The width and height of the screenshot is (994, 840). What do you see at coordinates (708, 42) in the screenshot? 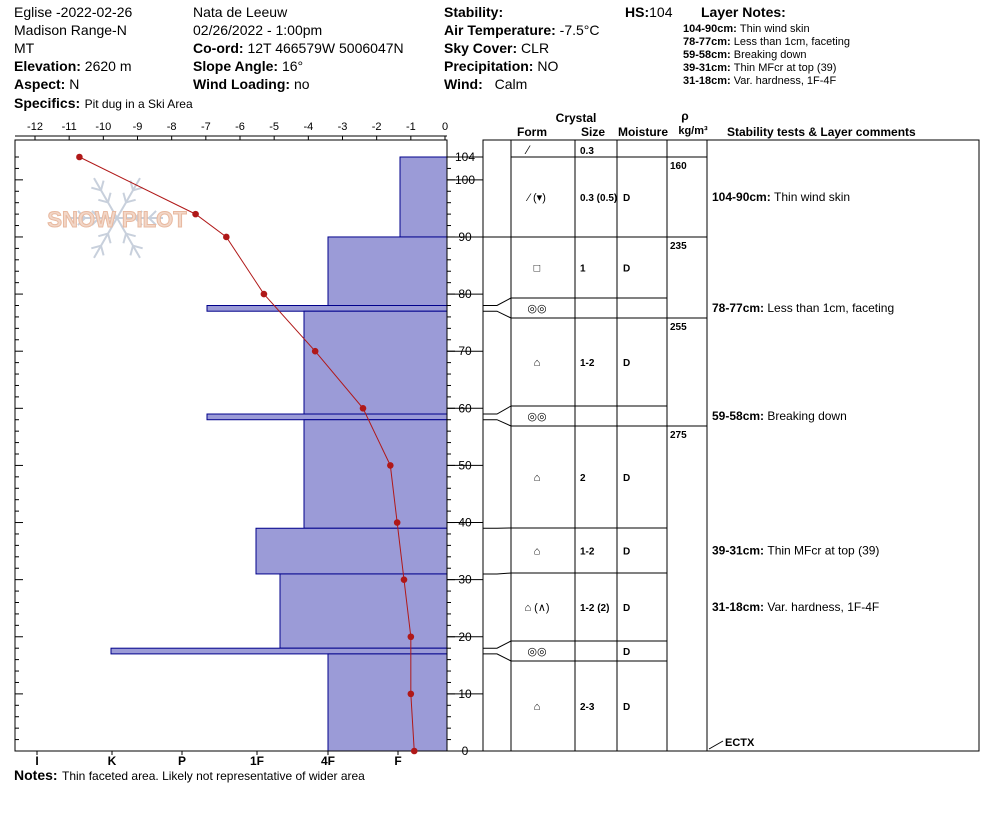
I see `layer-note-range: 78-77cm:` at bounding box center [708, 42].